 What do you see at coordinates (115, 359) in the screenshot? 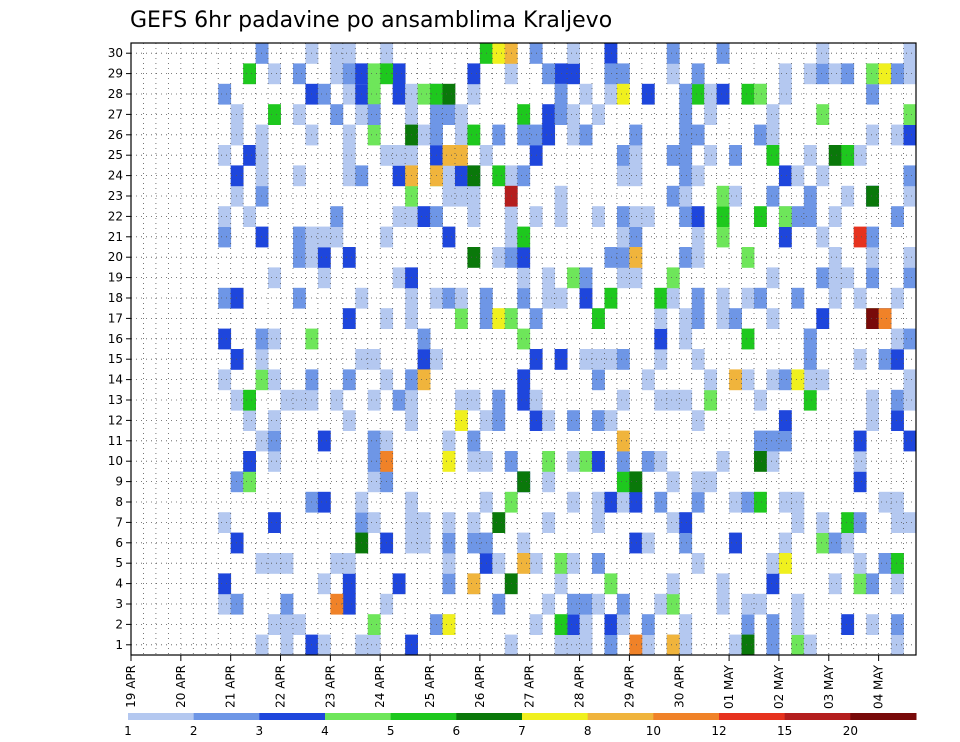
I see `y-tick-label: 15` at bounding box center [115, 359].